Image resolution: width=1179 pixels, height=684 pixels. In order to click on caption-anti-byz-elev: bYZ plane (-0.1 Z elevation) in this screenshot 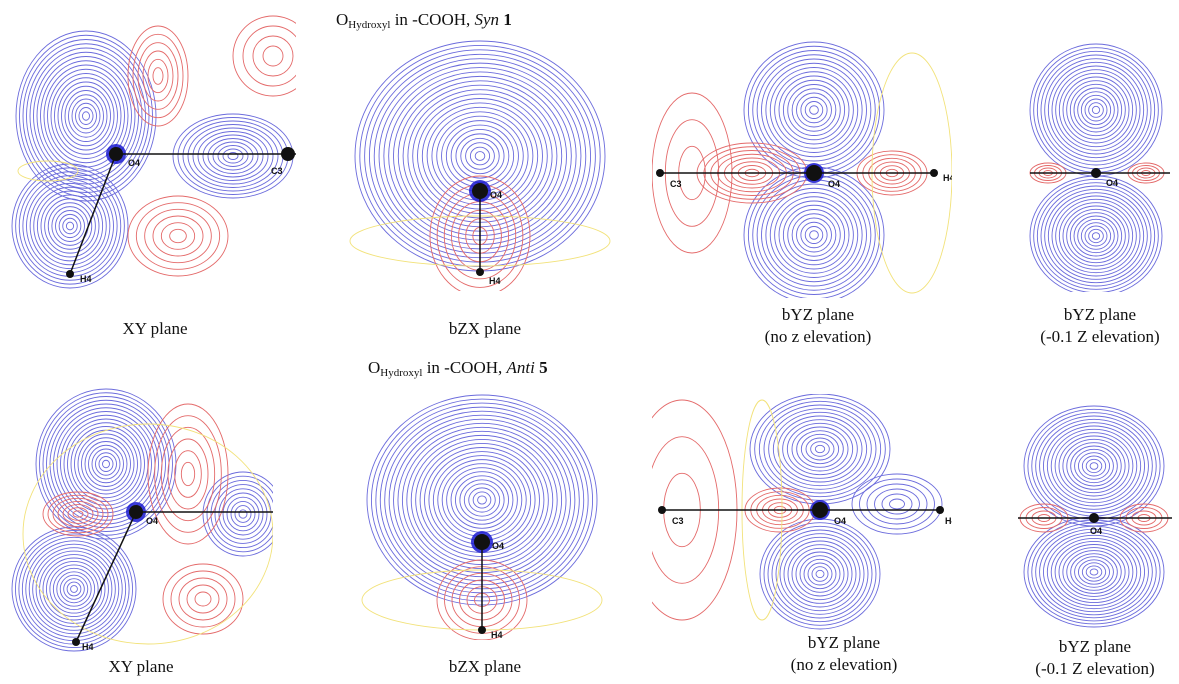, I will do `click(1095, 657)`.